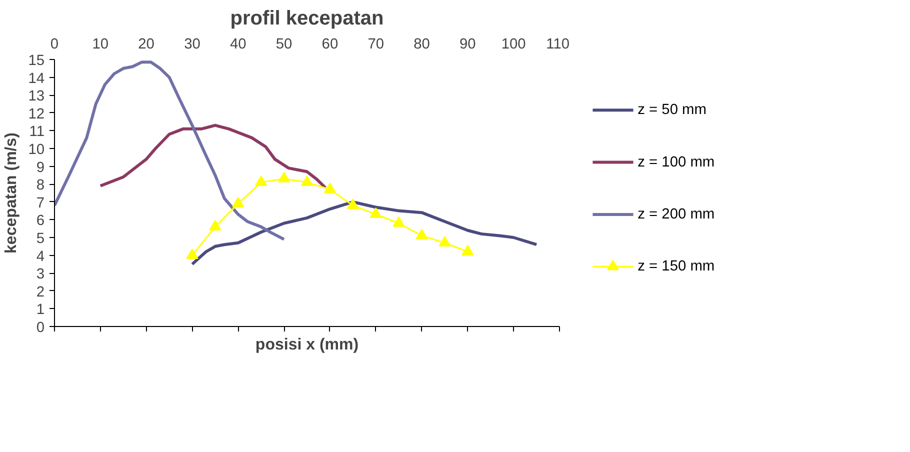 The width and height of the screenshot is (910, 452). What do you see at coordinates (40, 203) in the screenshot?
I see `y-tick-label: 7` at bounding box center [40, 203].